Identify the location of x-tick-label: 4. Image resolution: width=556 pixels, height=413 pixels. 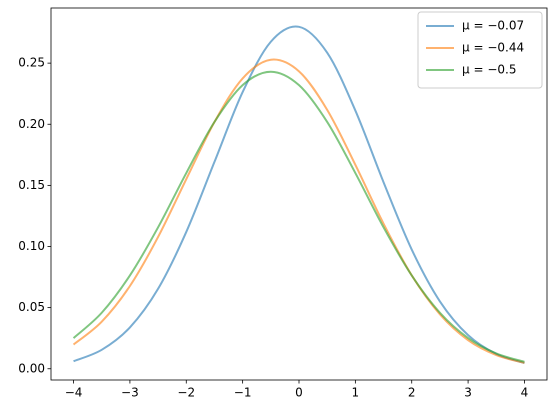
(525, 393).